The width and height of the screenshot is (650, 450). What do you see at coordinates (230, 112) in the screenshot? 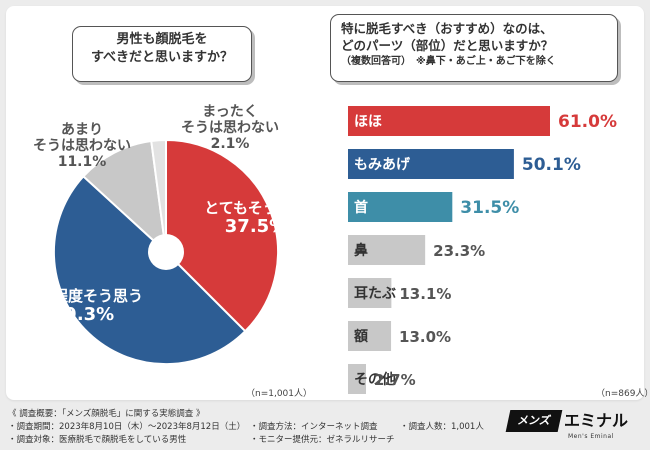
I see `pie-label-line: まったく` at bounding box center [230, 112].